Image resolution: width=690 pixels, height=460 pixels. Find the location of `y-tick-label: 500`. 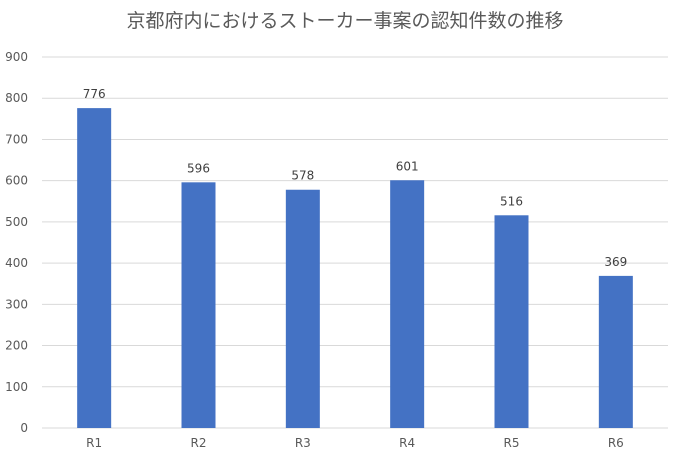

y-tick-label: 500 is located at coordinates (16, 222).